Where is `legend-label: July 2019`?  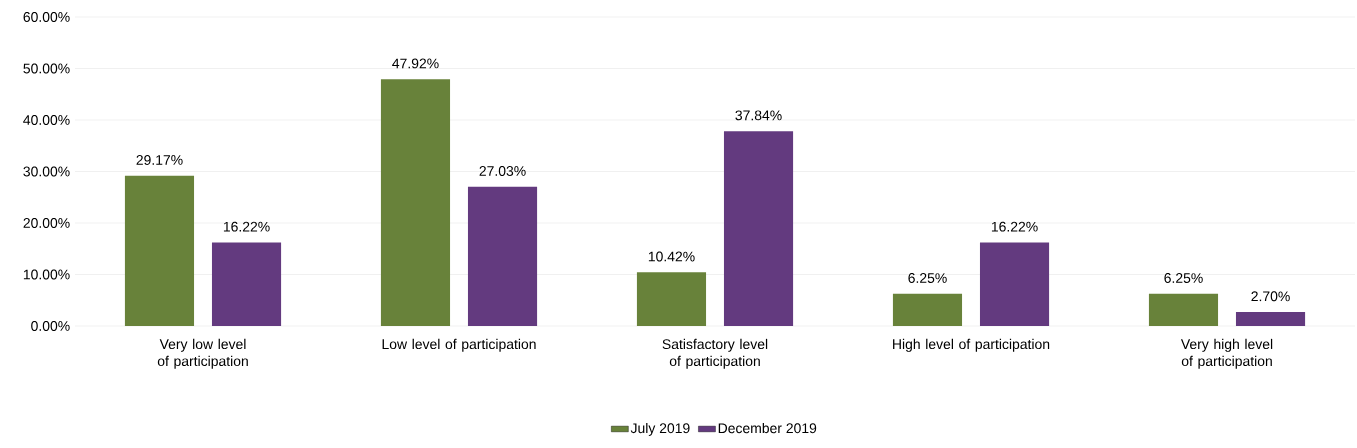
legend-label: July 2019 is located at coordinates (660, 429).